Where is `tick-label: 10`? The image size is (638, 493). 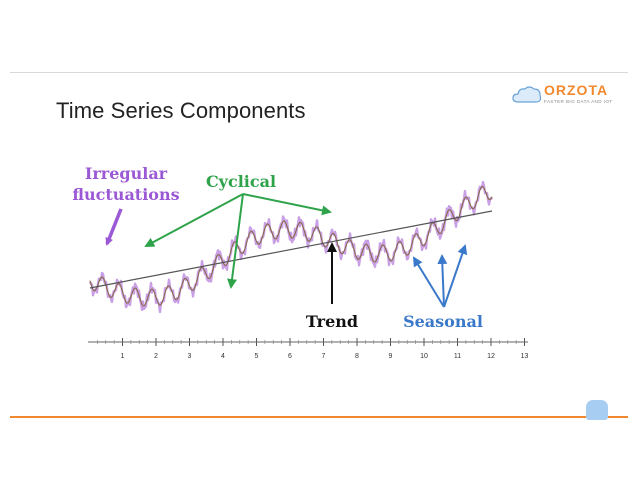 tick-label: 10 is located at coordinates (424, 356).